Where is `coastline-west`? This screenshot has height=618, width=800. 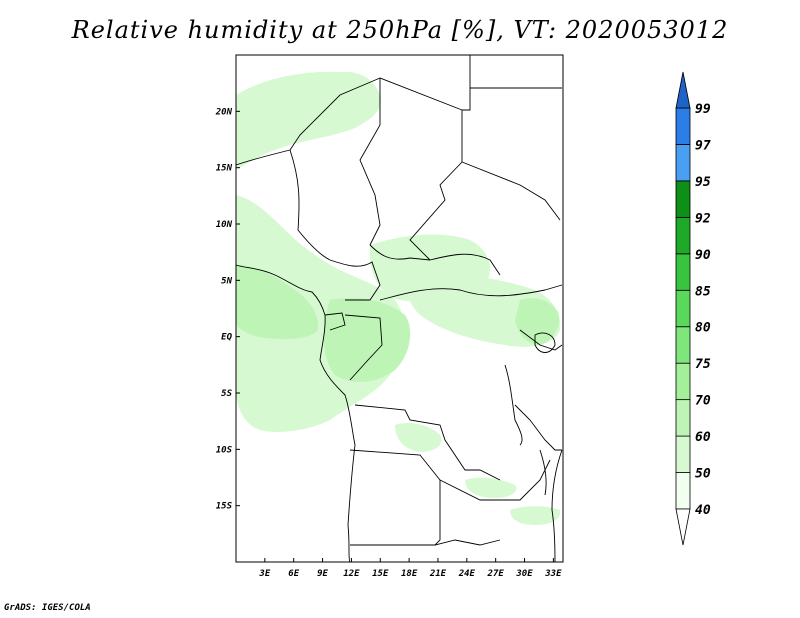
coastline-west is located at coordinates (295, 413).